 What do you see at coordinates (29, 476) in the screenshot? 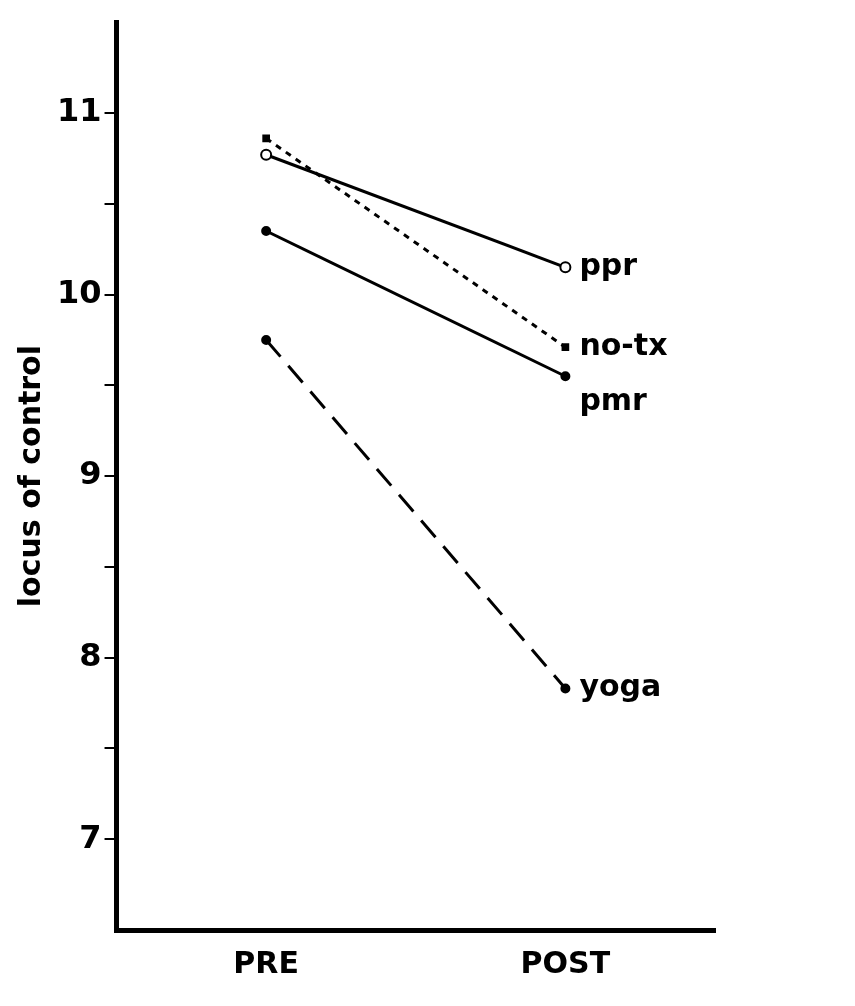
I see `y-axis-title: locus of control` at bounding box center [29, 476].